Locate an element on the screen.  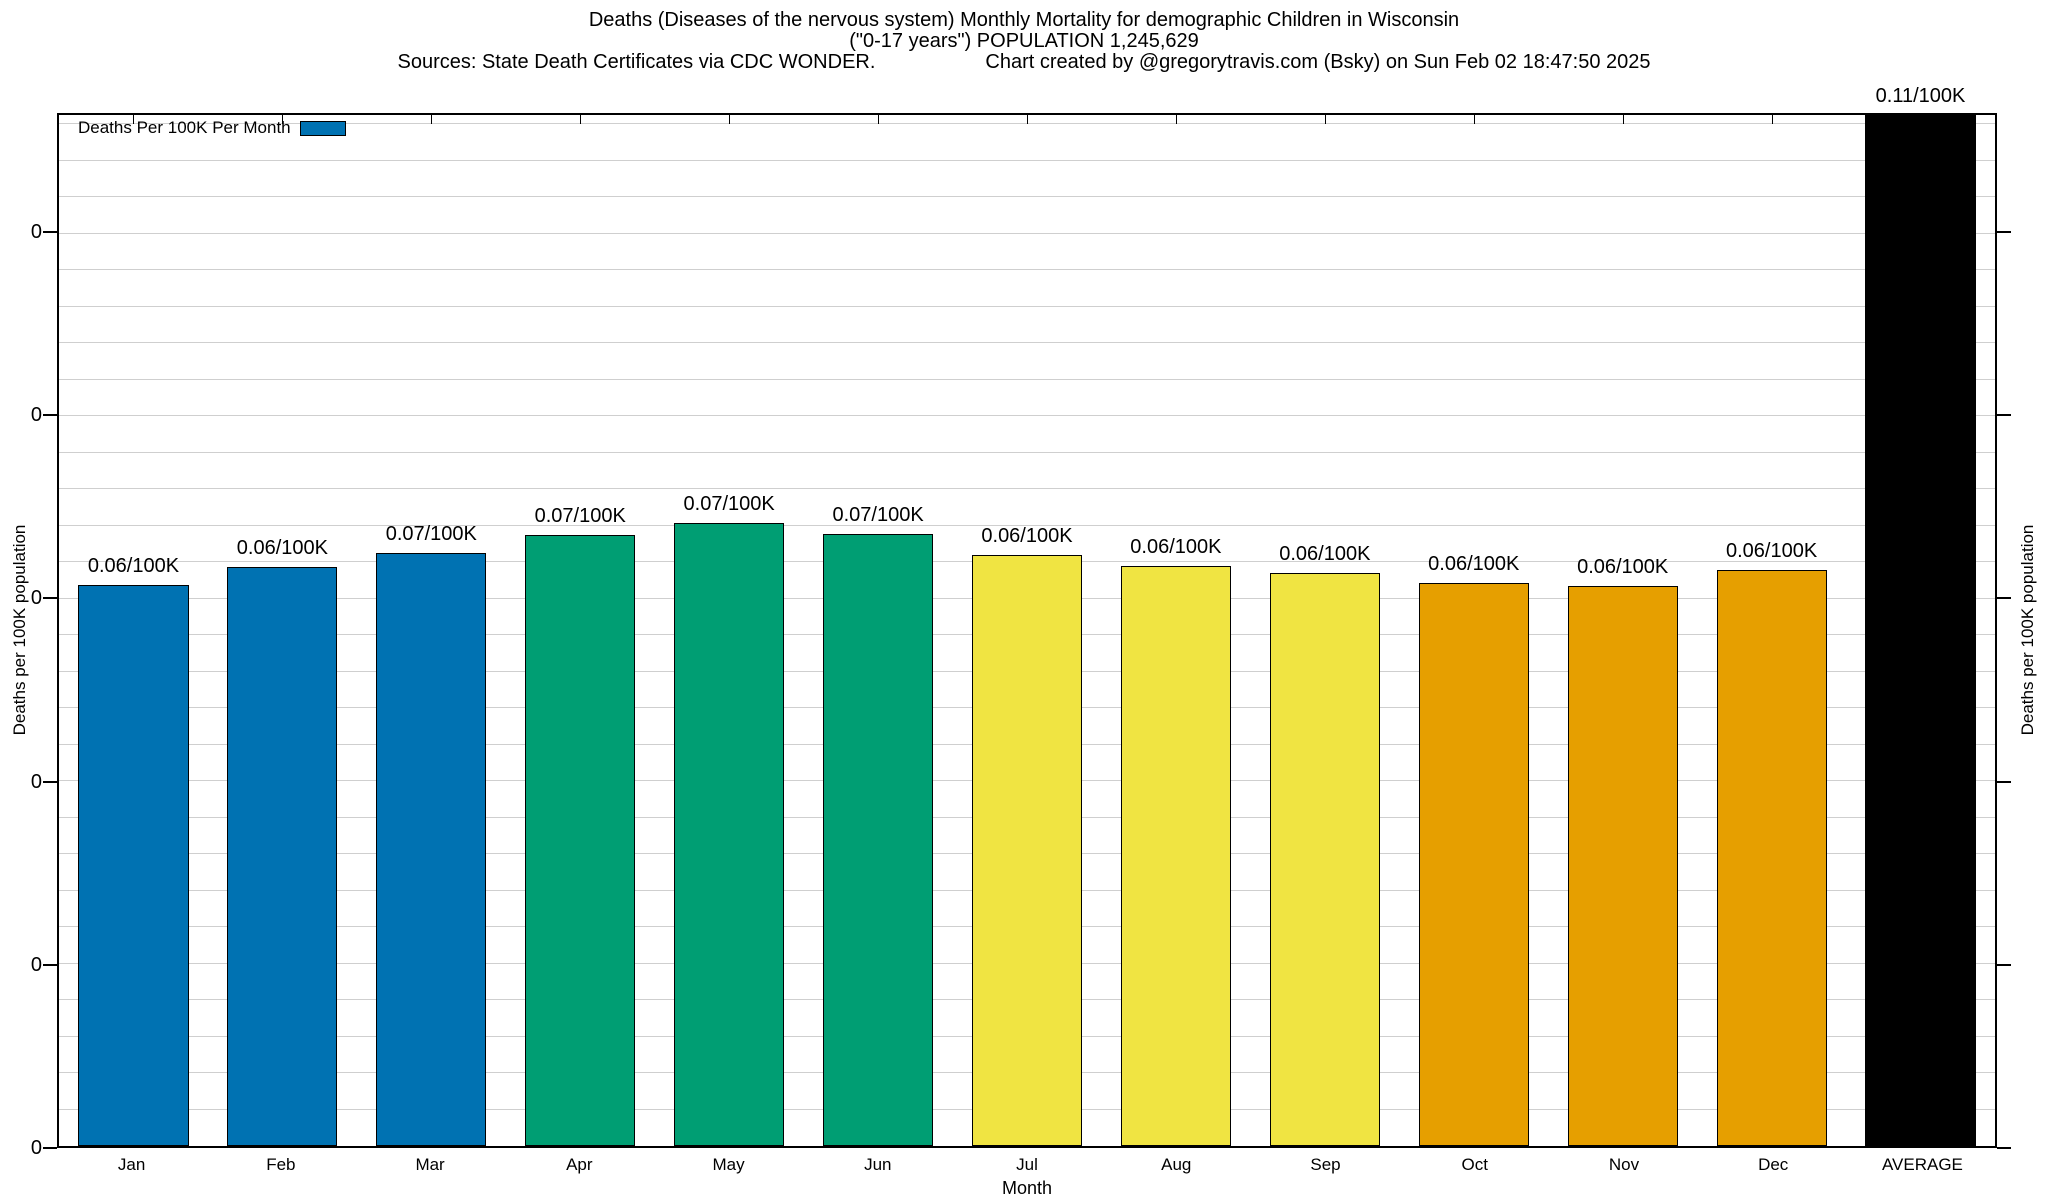
bar-value-label-mar: 0.07/100K is located at coordinates (431, 533).